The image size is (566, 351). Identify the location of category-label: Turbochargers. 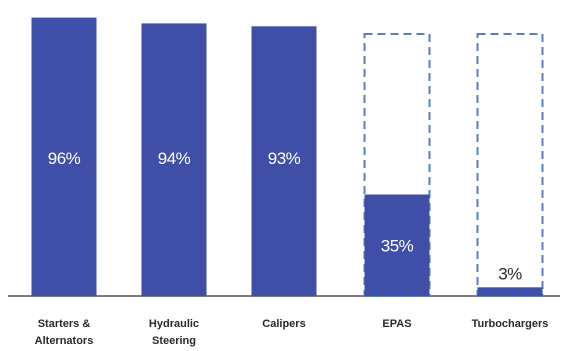
(510, 324).